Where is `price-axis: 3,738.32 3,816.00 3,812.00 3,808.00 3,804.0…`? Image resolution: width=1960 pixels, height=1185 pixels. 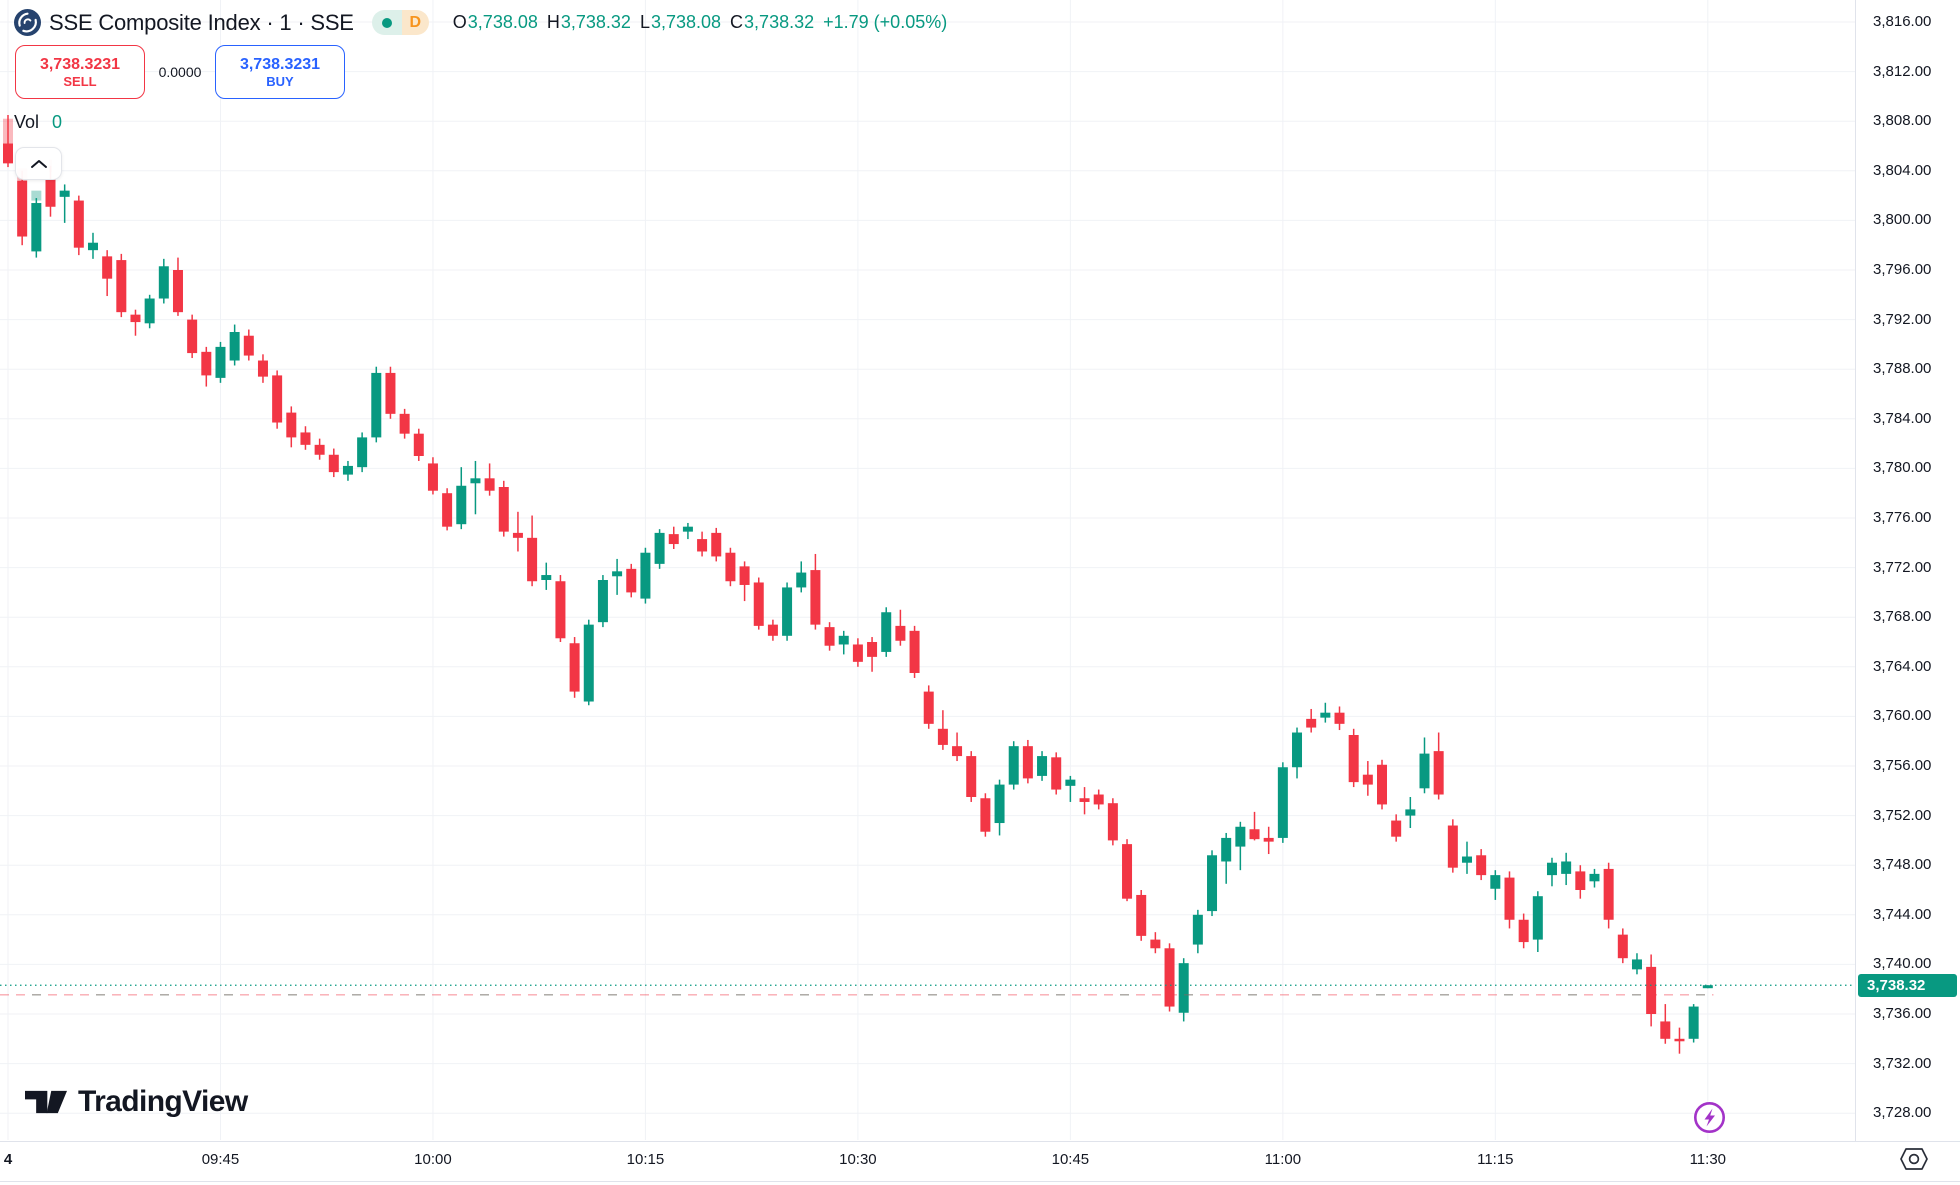
price-axis: 3,738.32 3,816.00 3,812.00 3,808.00 3,804.0… is located at coordinates (1907, 570).